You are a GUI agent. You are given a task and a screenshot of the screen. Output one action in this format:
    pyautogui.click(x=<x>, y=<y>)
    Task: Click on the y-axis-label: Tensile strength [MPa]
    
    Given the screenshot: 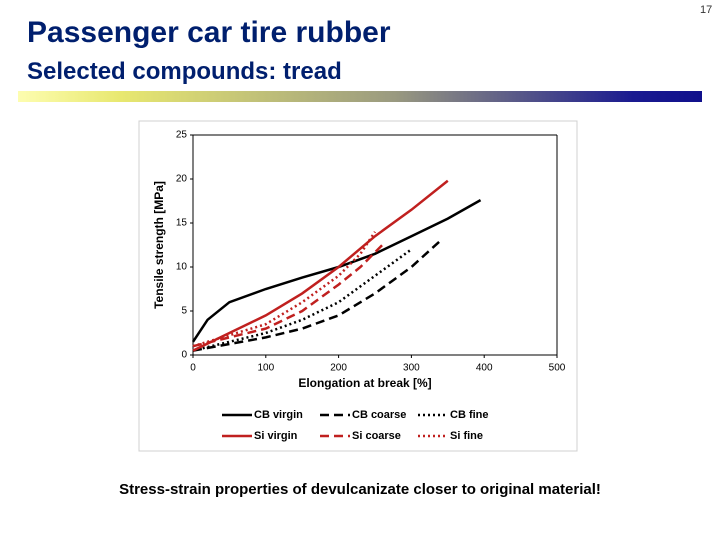 What is the action you would take?
    pyautogui.click(x=159, y=245)
    